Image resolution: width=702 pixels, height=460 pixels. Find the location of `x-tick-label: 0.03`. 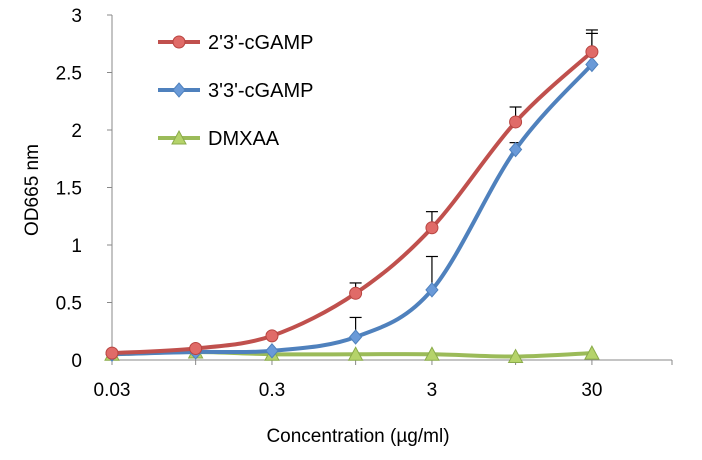

x-tick-label: 0.03 is located at coordinates (112, 390).